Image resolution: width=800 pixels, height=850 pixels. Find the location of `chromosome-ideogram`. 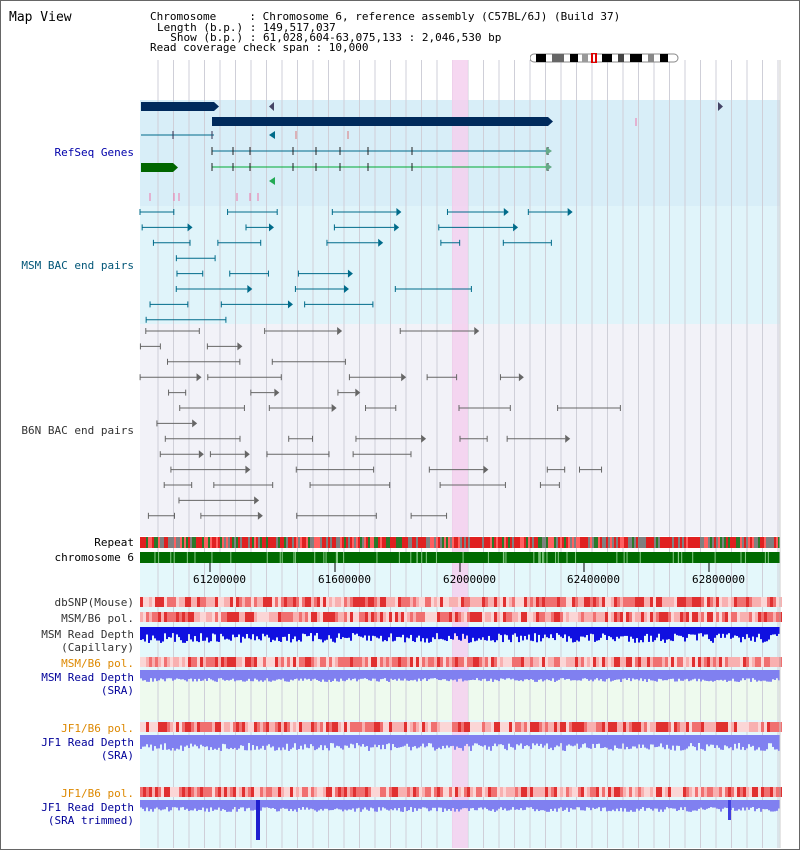

chromosome-ideogram is located at coordinates (605, 58).